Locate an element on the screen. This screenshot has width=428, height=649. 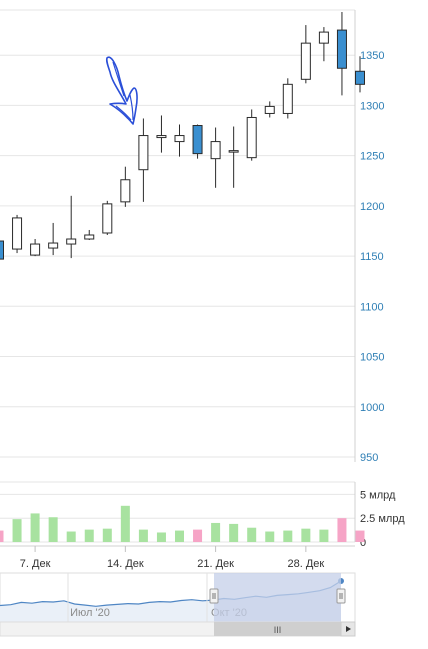
price-tick-label: 1300 is located at coordinates (372, 106).